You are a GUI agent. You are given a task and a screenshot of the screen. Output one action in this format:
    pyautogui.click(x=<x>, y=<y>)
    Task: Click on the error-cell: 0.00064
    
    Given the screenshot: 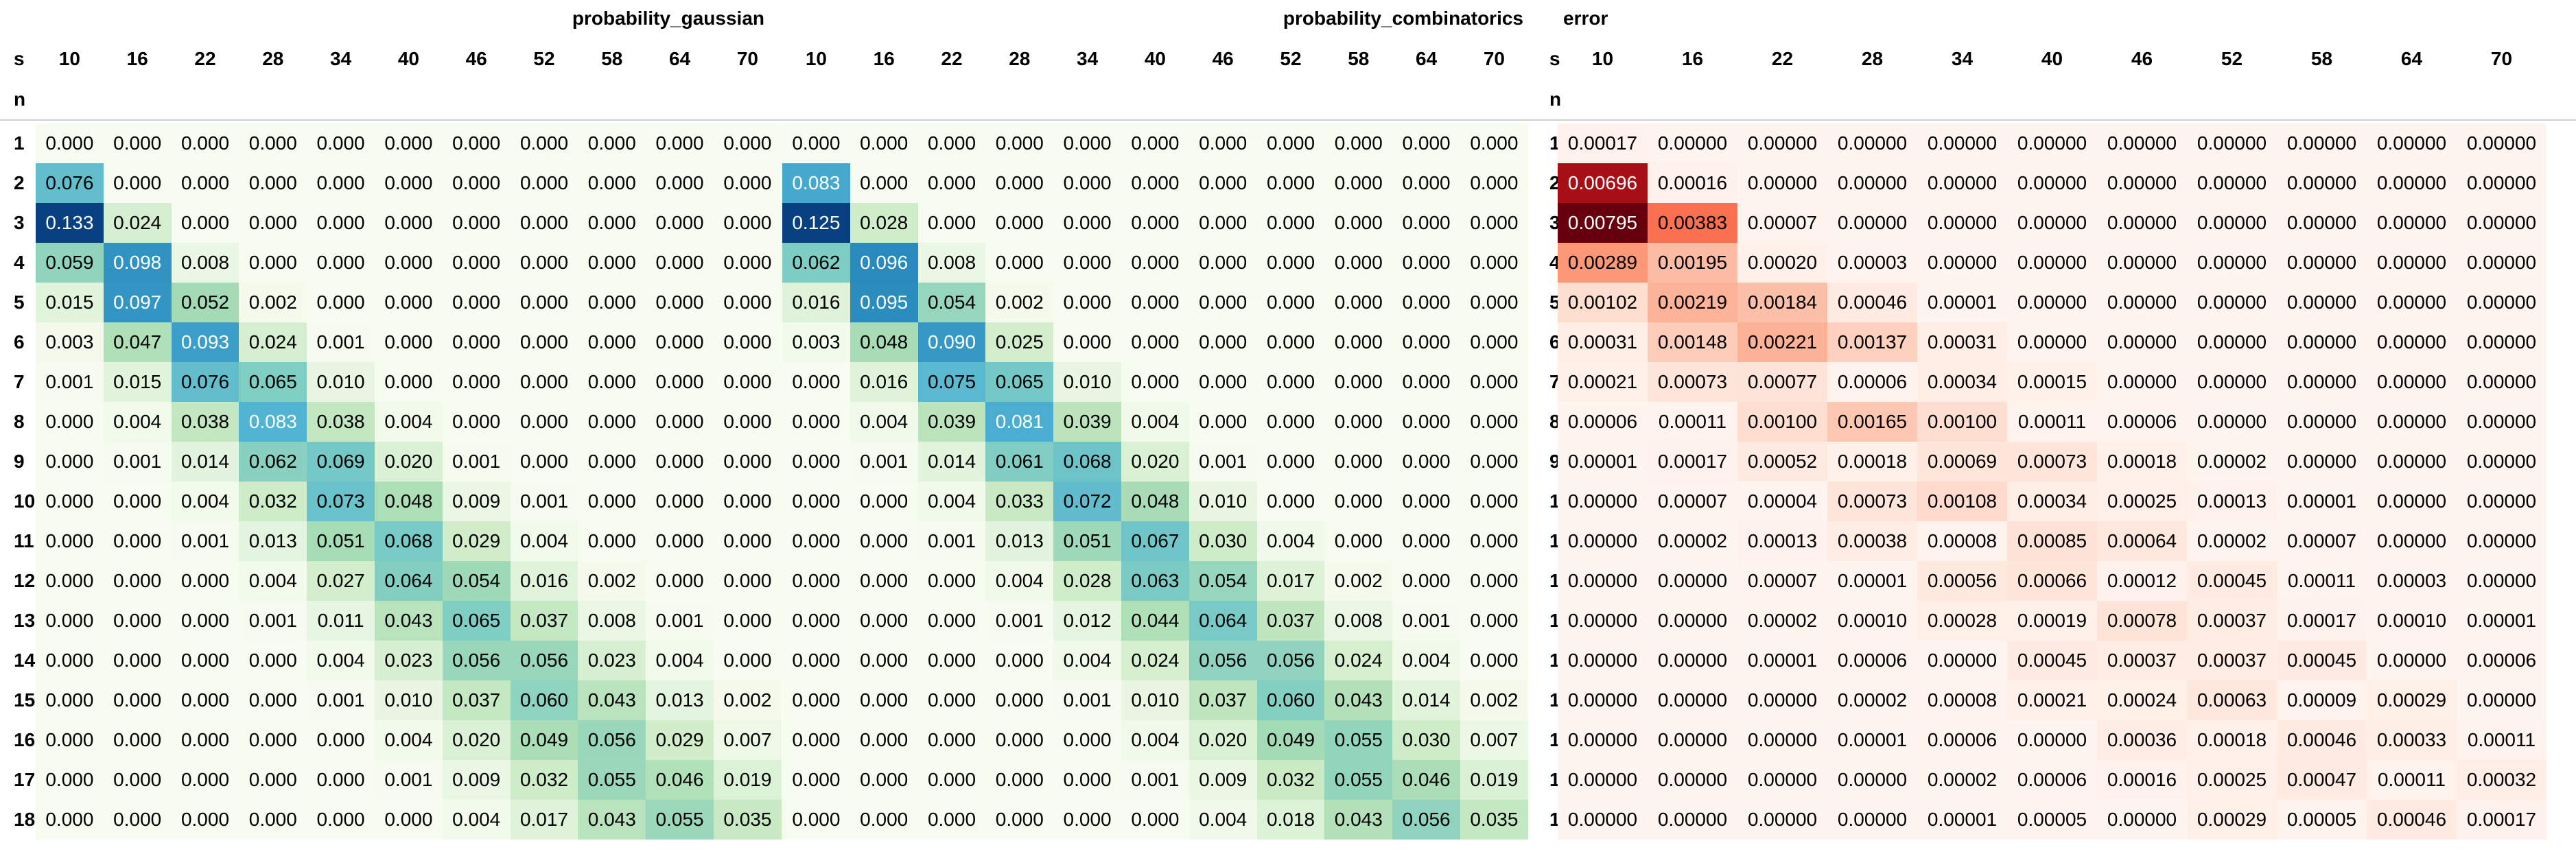 What is the action you would take?
    pyautogui.click(x=2142, y=541)
    